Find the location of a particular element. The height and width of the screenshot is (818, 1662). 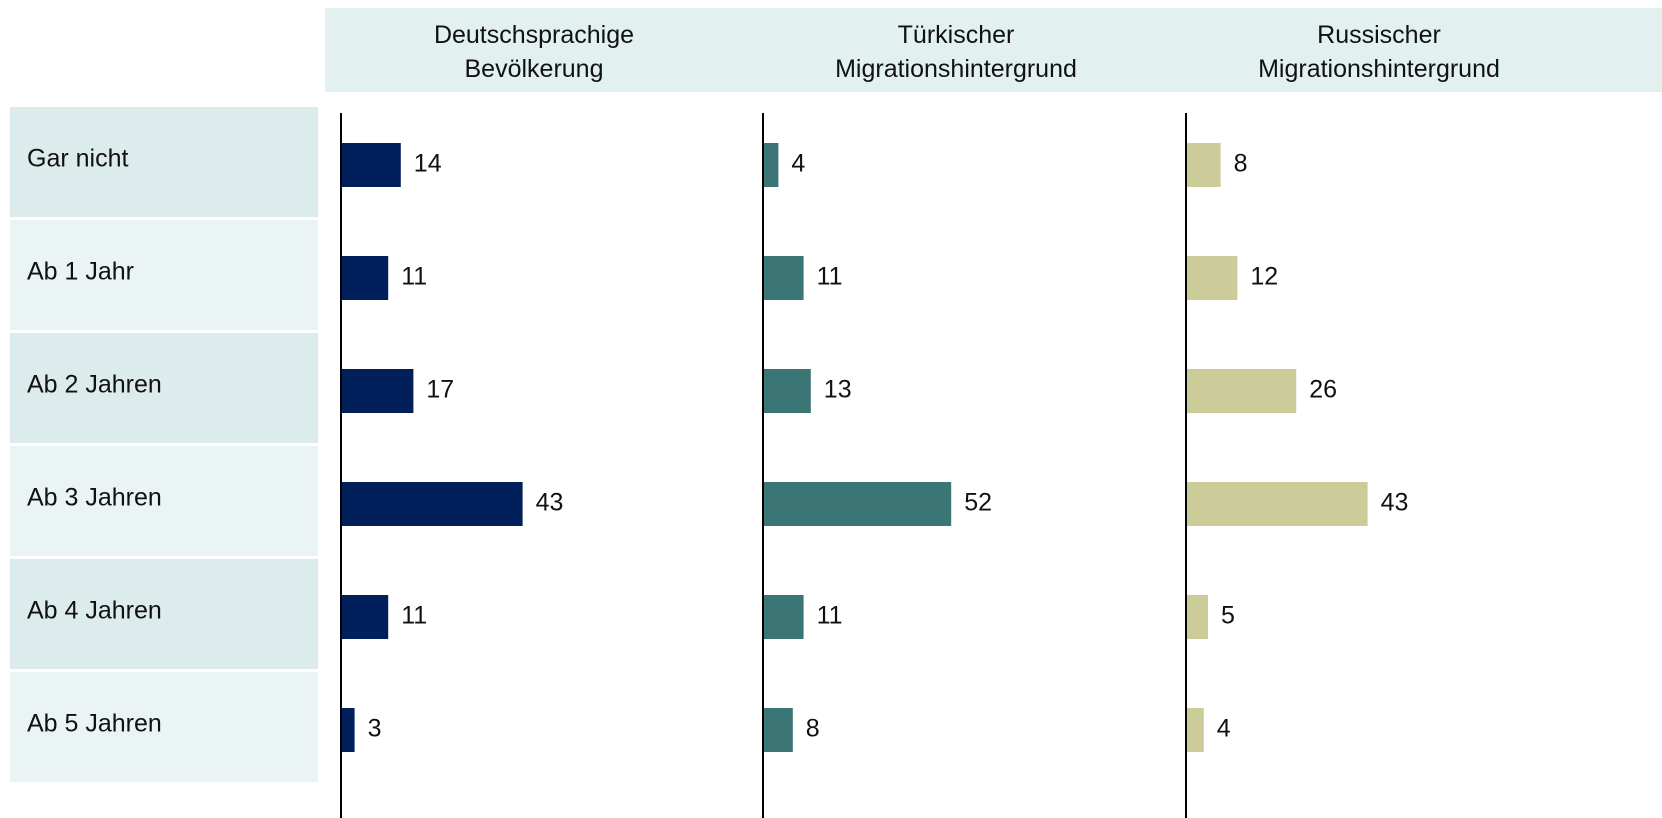

value-label: 13 is located at coordinates (838, 390).